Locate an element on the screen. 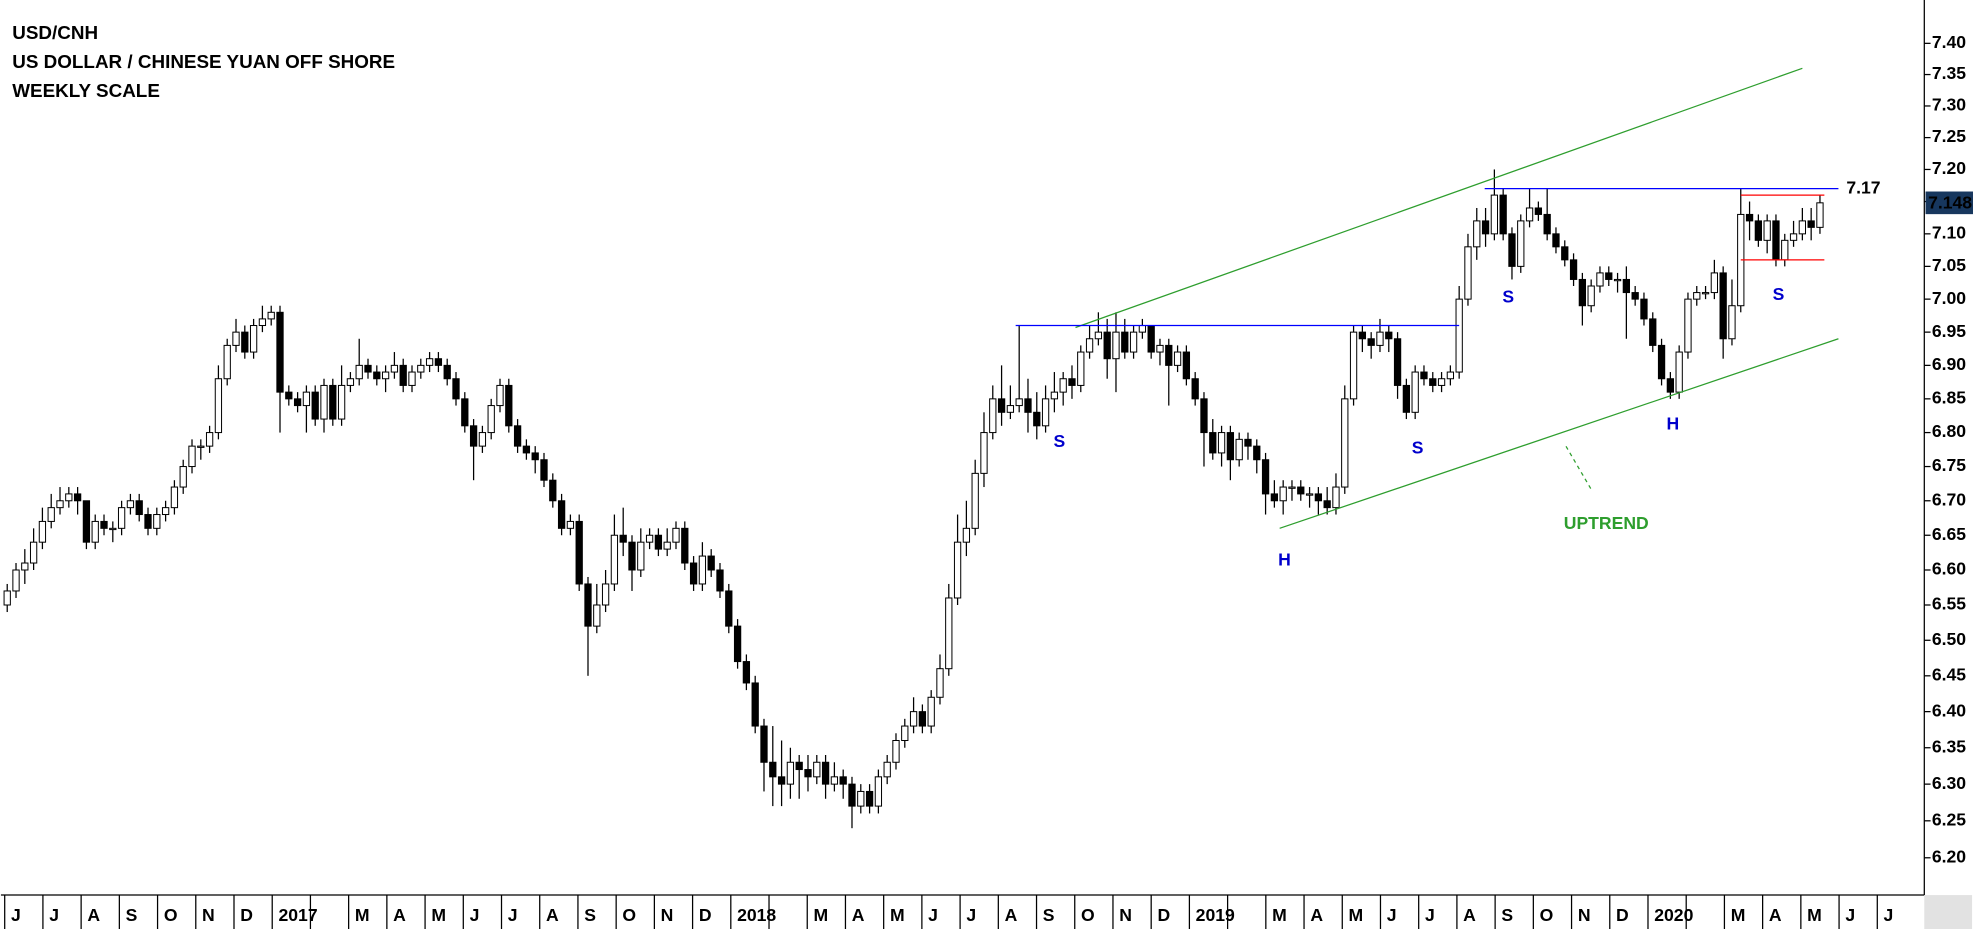 The image size is (1973, 929). y-tick-label: 7.40 is located at coordinates (1949, 42).